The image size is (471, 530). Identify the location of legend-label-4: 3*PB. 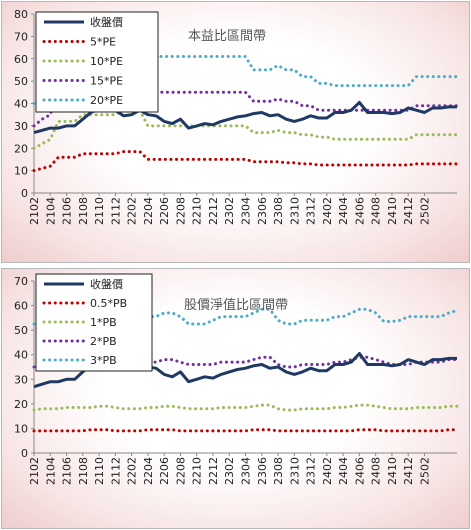
(103, 360).